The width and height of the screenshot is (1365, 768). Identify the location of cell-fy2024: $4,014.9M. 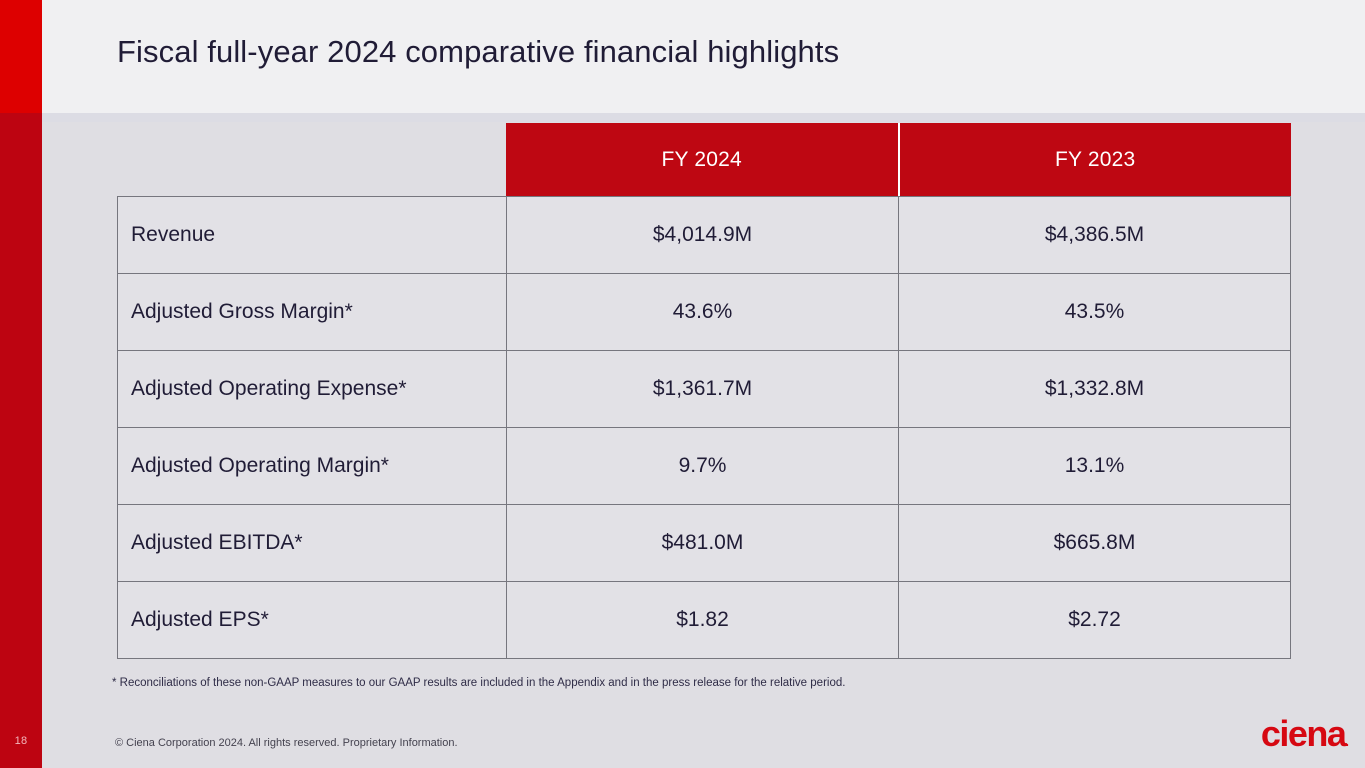
(702, 235).